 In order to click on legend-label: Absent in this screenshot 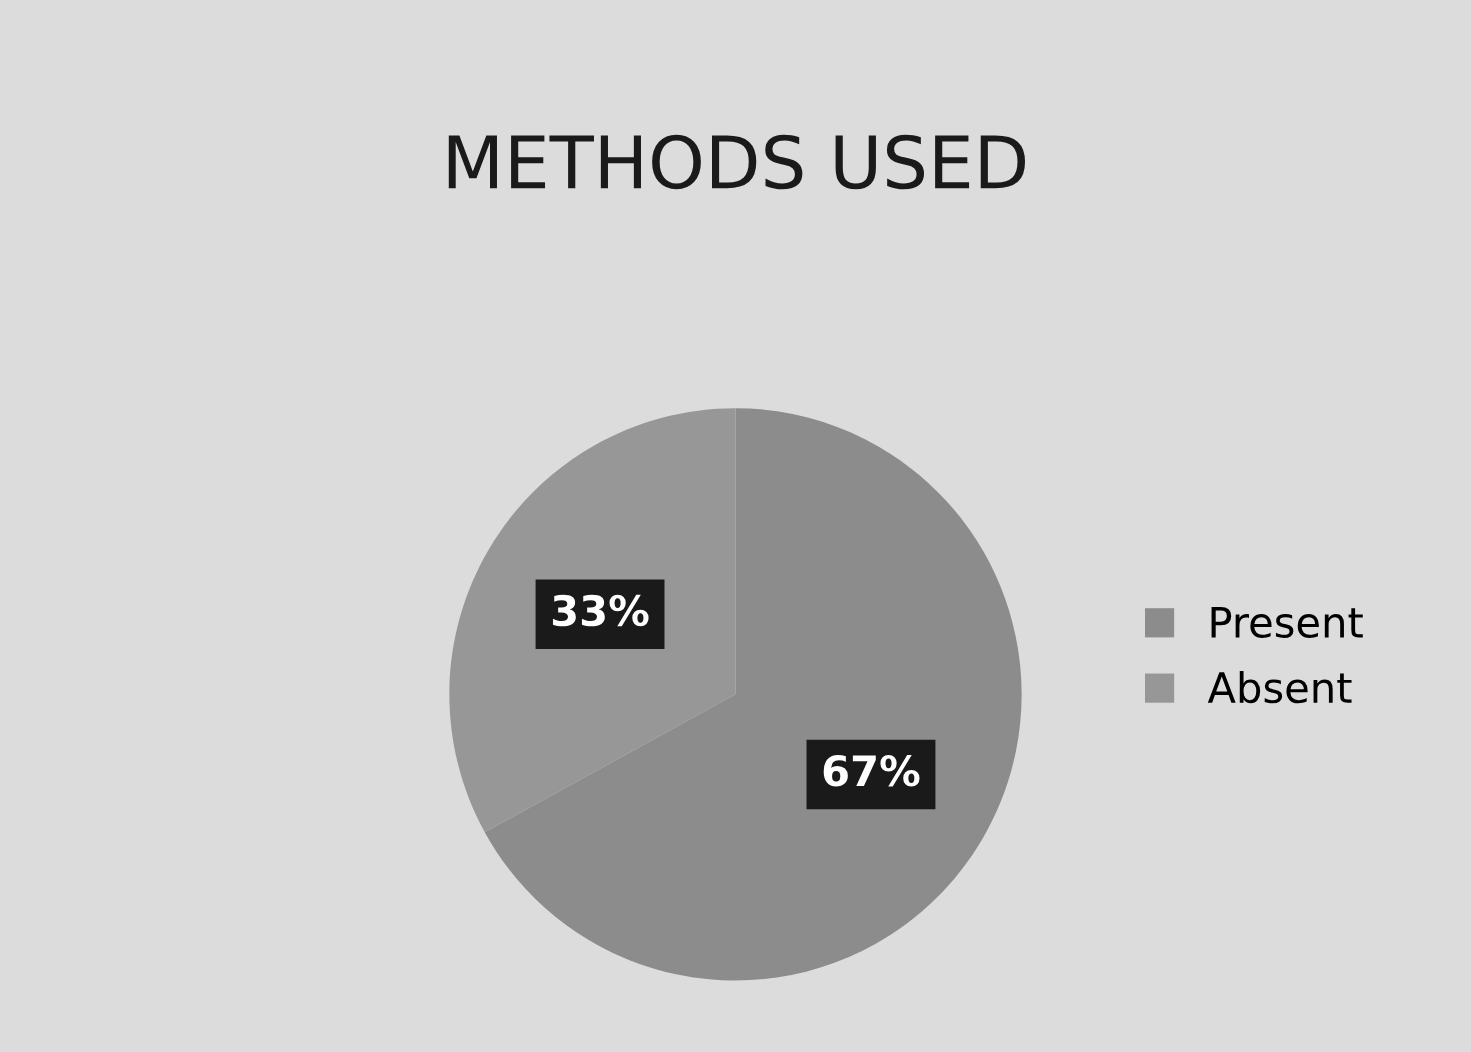, I will do `click(1279, 687)`.